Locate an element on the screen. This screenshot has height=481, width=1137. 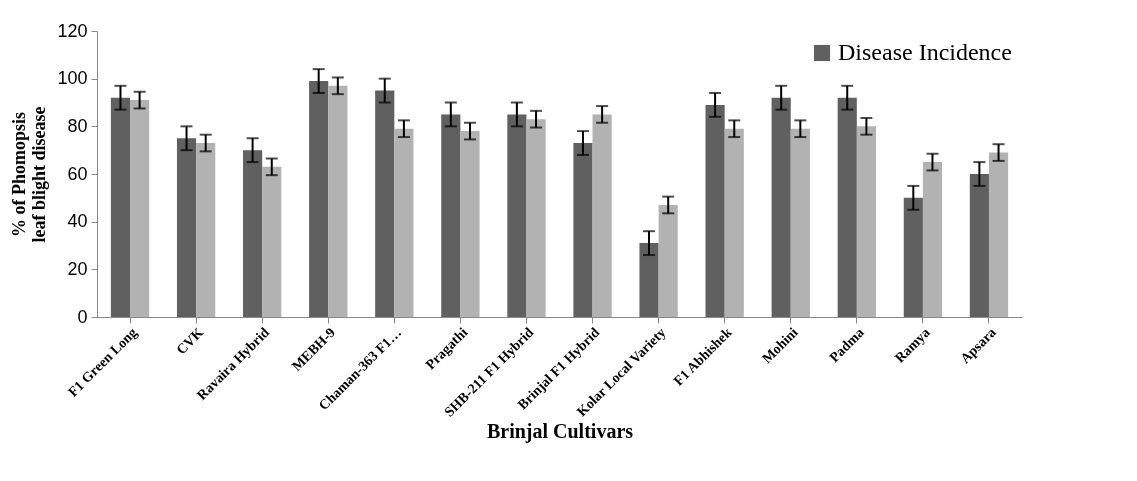
legend-label: Disease Incidence is located at coordinates (925, 52).